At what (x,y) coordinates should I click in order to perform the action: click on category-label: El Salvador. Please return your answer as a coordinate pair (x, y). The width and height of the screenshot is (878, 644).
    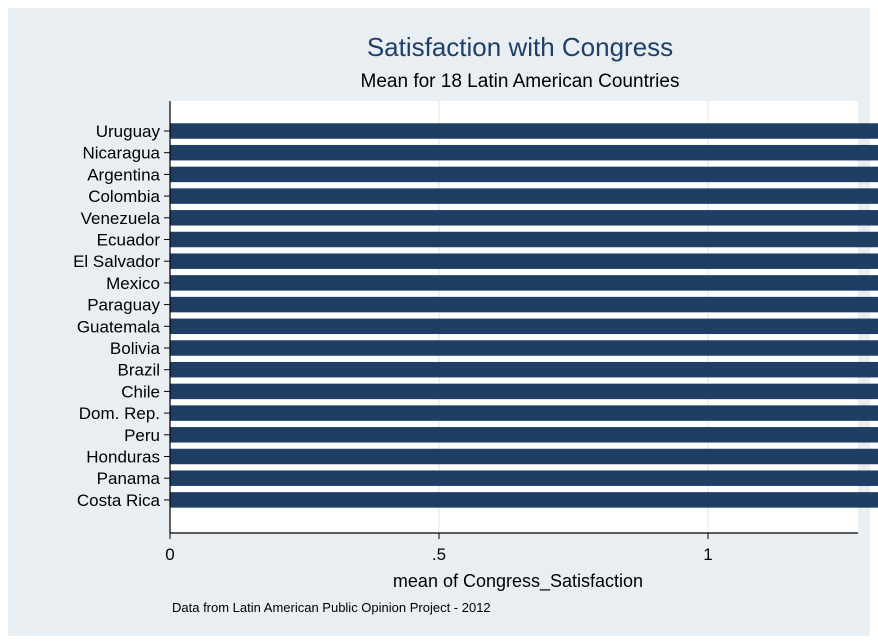
    Looking at the image, I should click on (116, 261).